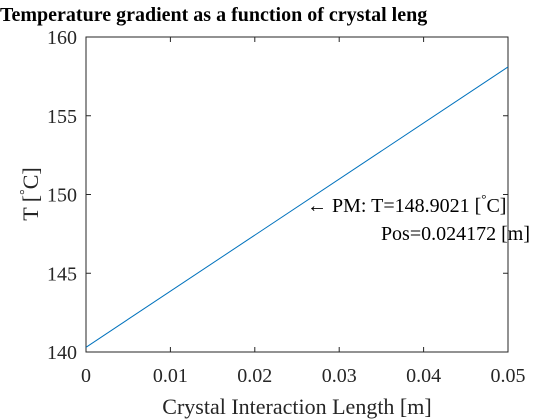  Describe the element at coordinates (394, 206) in the screenshot. I see `annotation-line-1a: ← PM: T=148.9021 [` at that location.